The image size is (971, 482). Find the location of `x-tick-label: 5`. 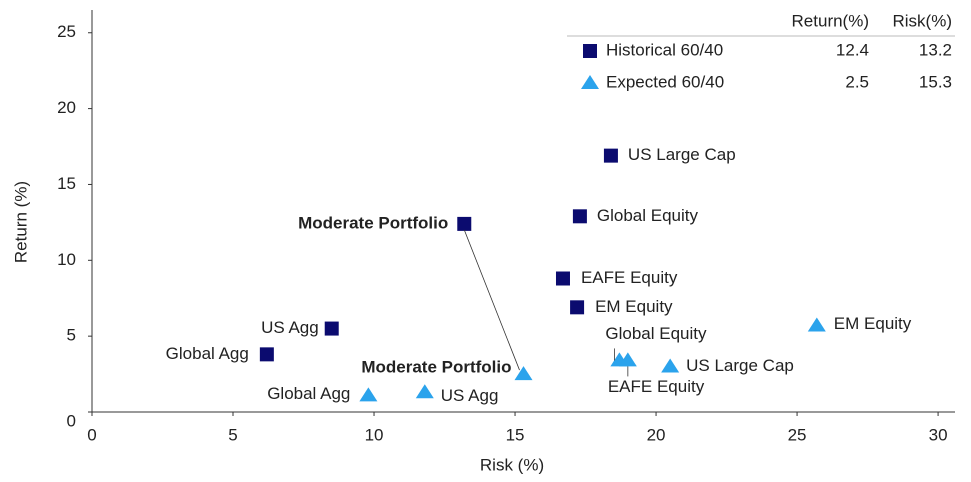

x-tick-label: 5 is located at coordinates (232, 434).